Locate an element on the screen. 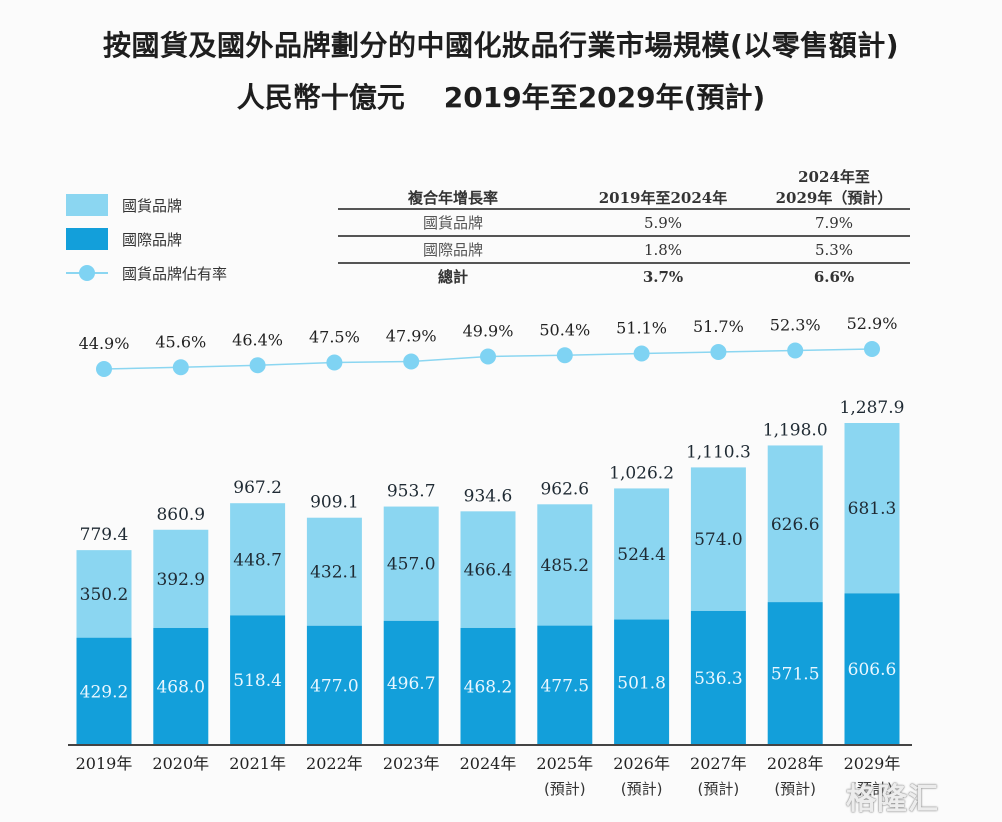  cagr-row-label: 國貨品牌 is located at coordinates (453, 223).